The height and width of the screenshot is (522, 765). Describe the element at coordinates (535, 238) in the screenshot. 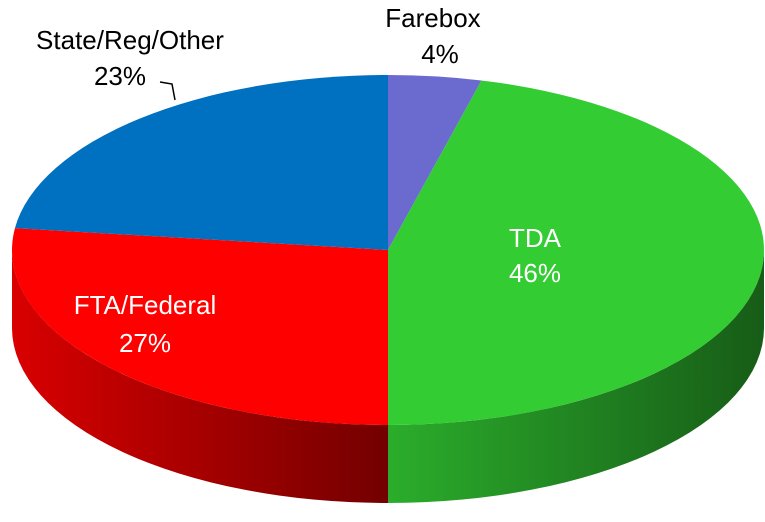

I see `slice-label: TDA` at that location.